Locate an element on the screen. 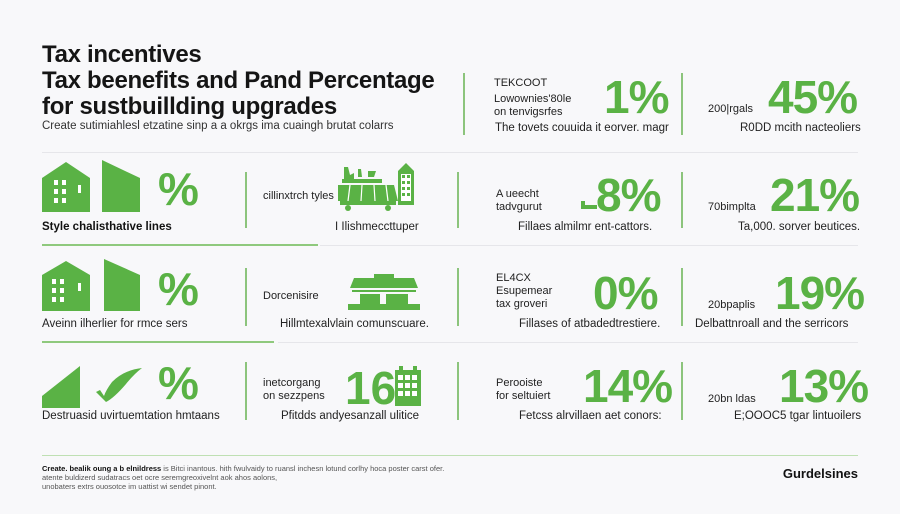 Image resolution: width=900 pixels, height=514 pixels. title-line-3: for sustbuillding upgrades is located at coordinates (189, 106).